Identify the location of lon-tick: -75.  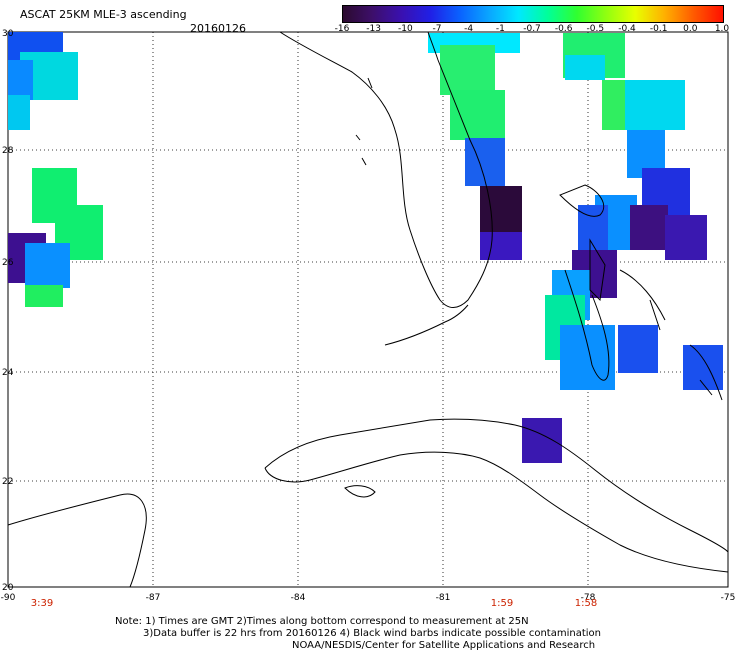
(728, 598).